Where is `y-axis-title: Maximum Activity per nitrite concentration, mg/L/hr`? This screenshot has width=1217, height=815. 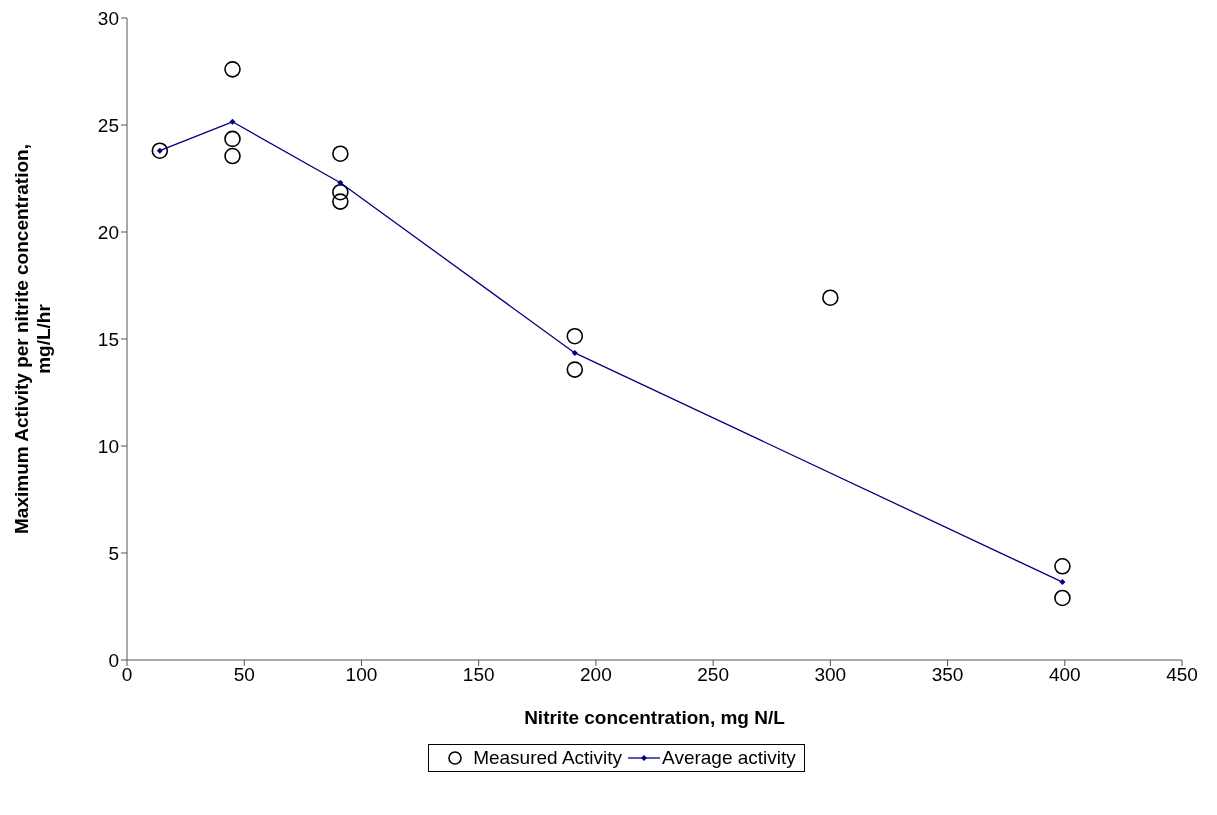
y-axis-title: Maximum Activity per nitrite concentration, mg/L/hr is located at coordinates (33, 339).